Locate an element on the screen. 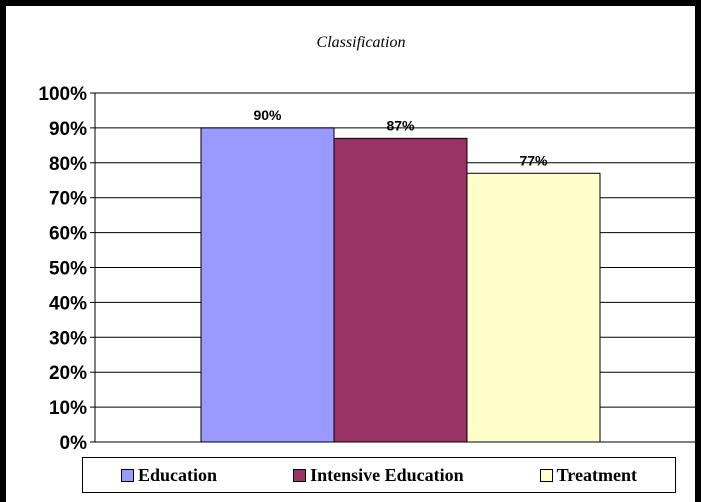 The image size is (701, 502). legend-swatch-intensive-education is located at coordinates (300, 475).